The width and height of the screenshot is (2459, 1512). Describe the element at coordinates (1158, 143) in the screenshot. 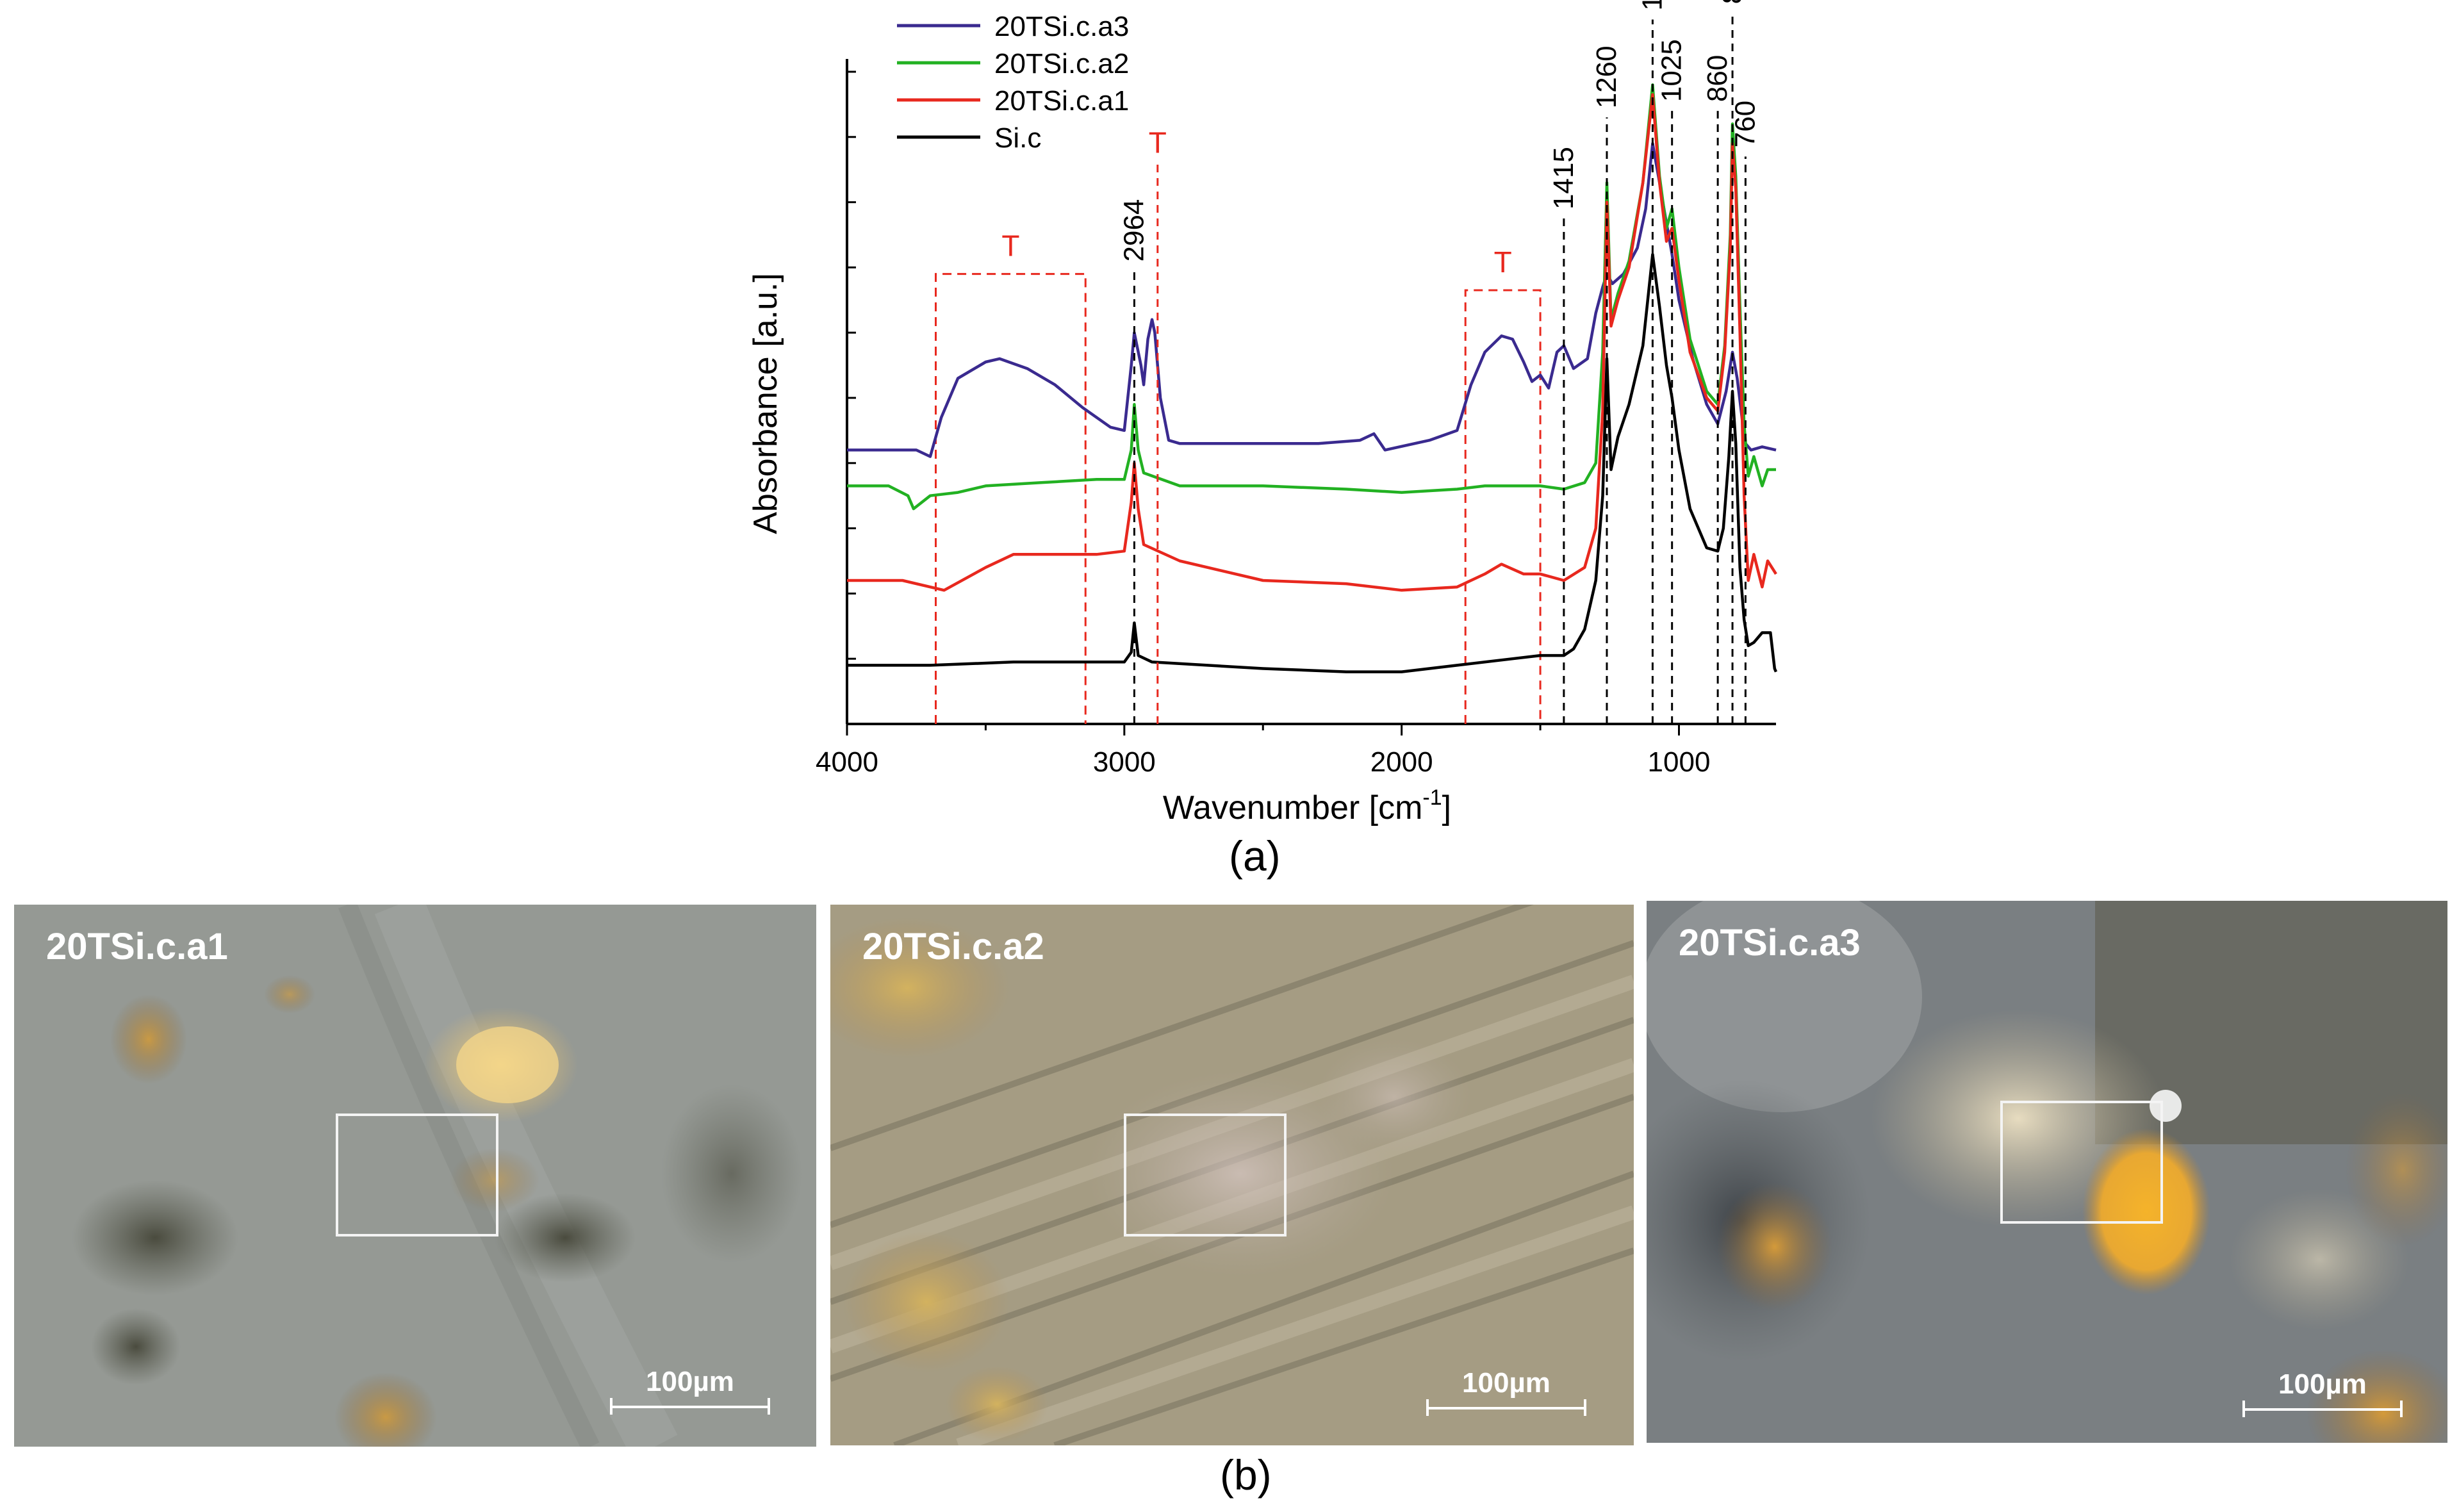

I see `peak-label-T: T` at that location.